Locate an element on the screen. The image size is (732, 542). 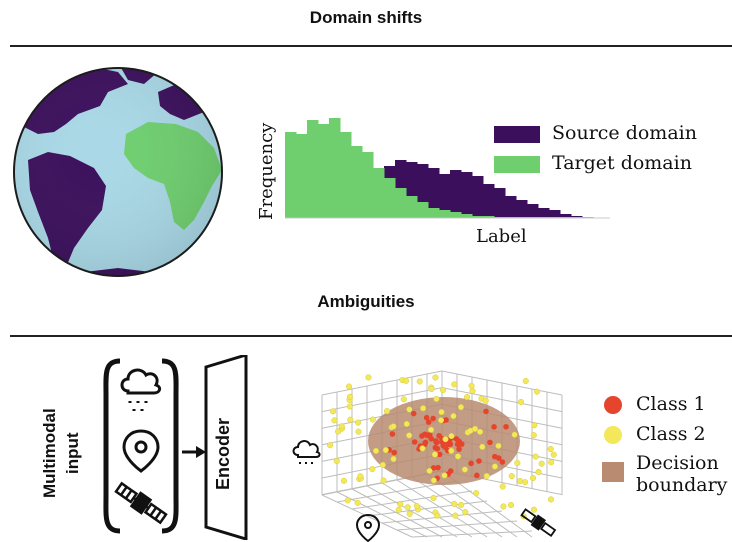
axis-cloud-icon is located at coordinates (306, 452).